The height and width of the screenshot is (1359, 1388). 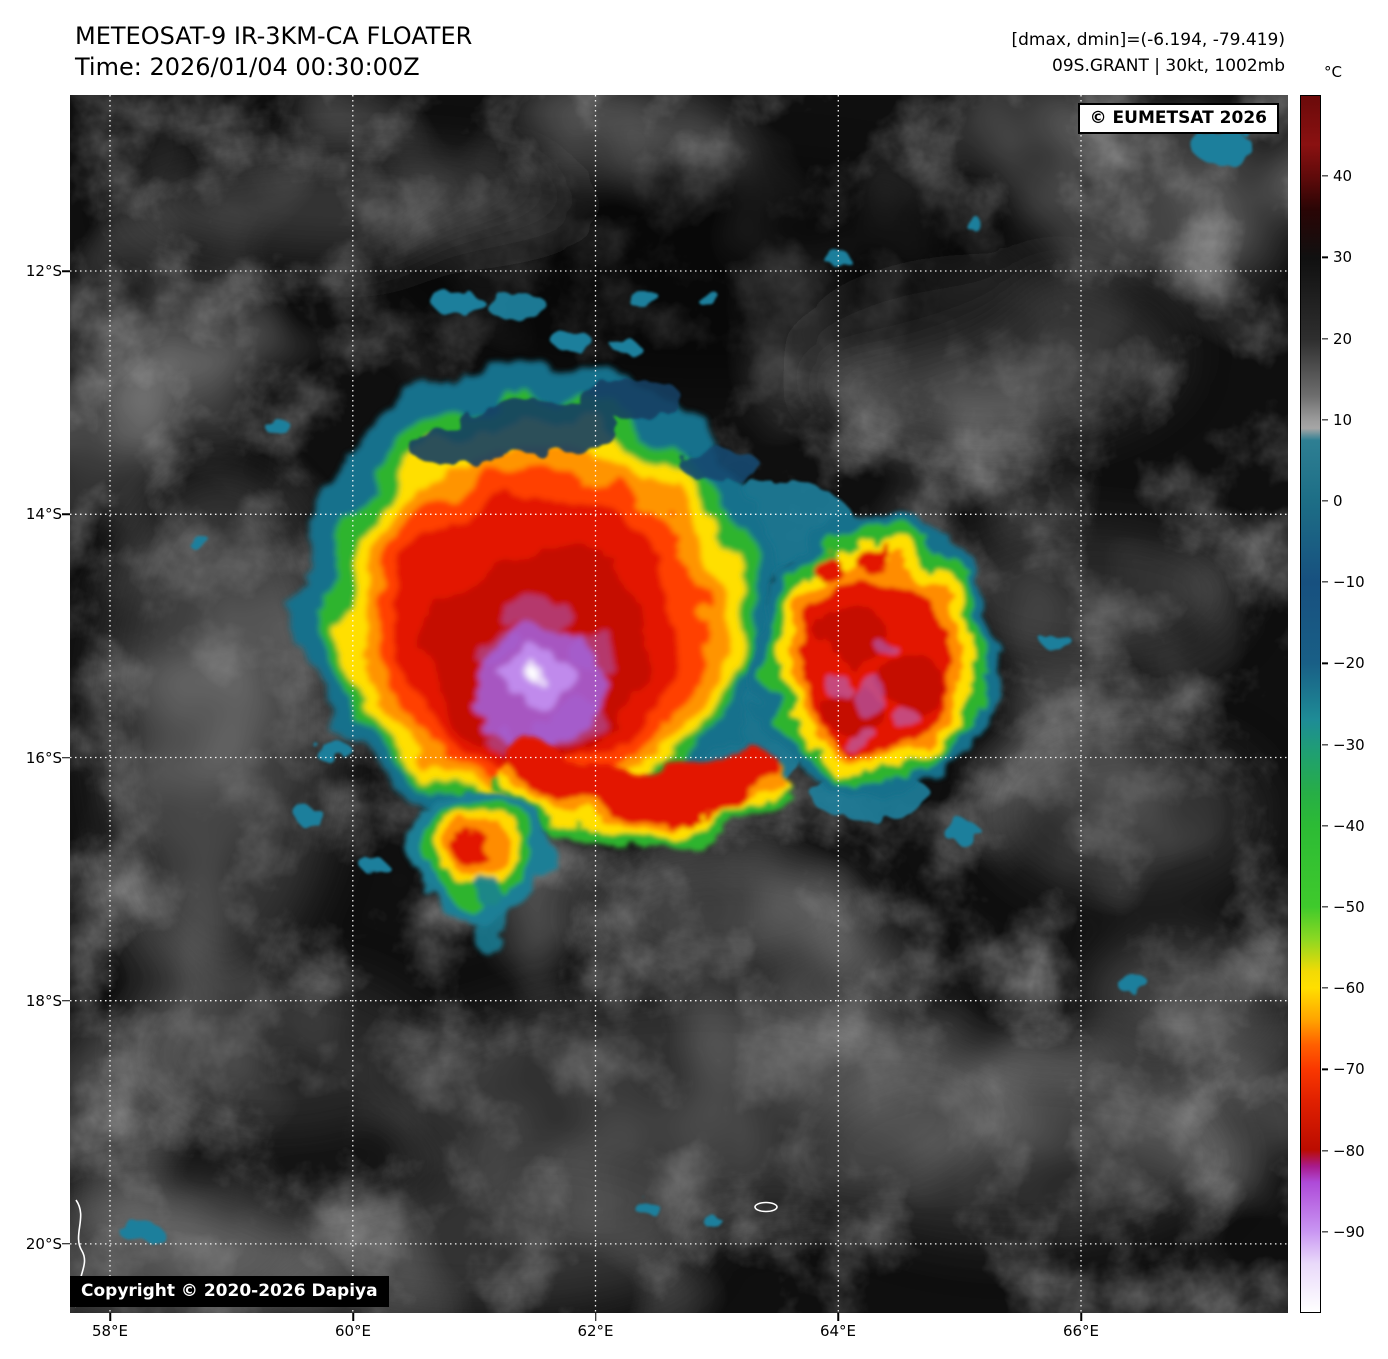 What do you see at coordinates (1349, 825) in the screenshot?
I see `colorbar-tick-label: −40` at bounding box center [1349, 825].